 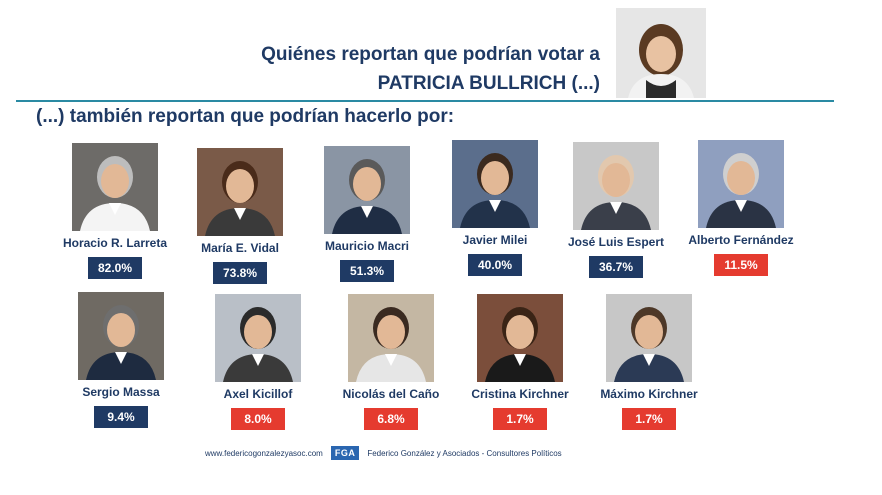 I want to click on candidate-card: Nicolás del Caño 6.8%, so click(x=391, y=362).